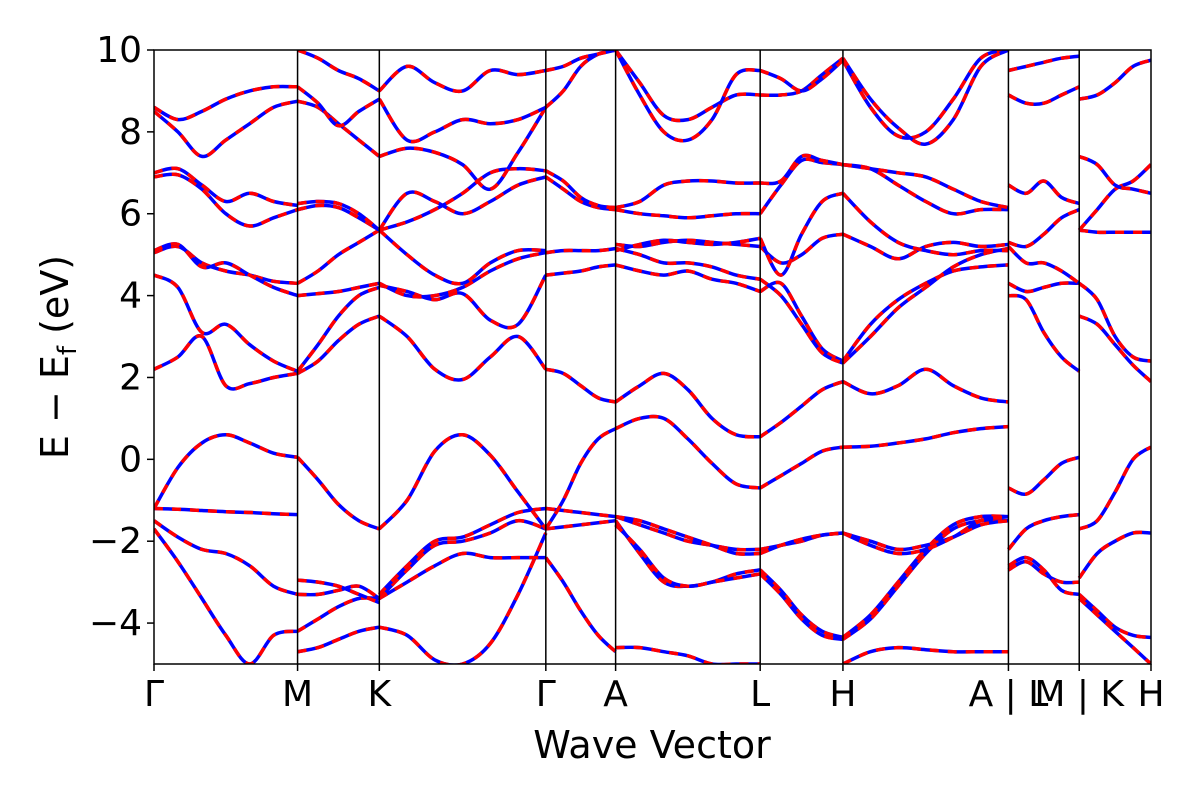  I want to click on band-3-4-dashed, so click(581, 385).